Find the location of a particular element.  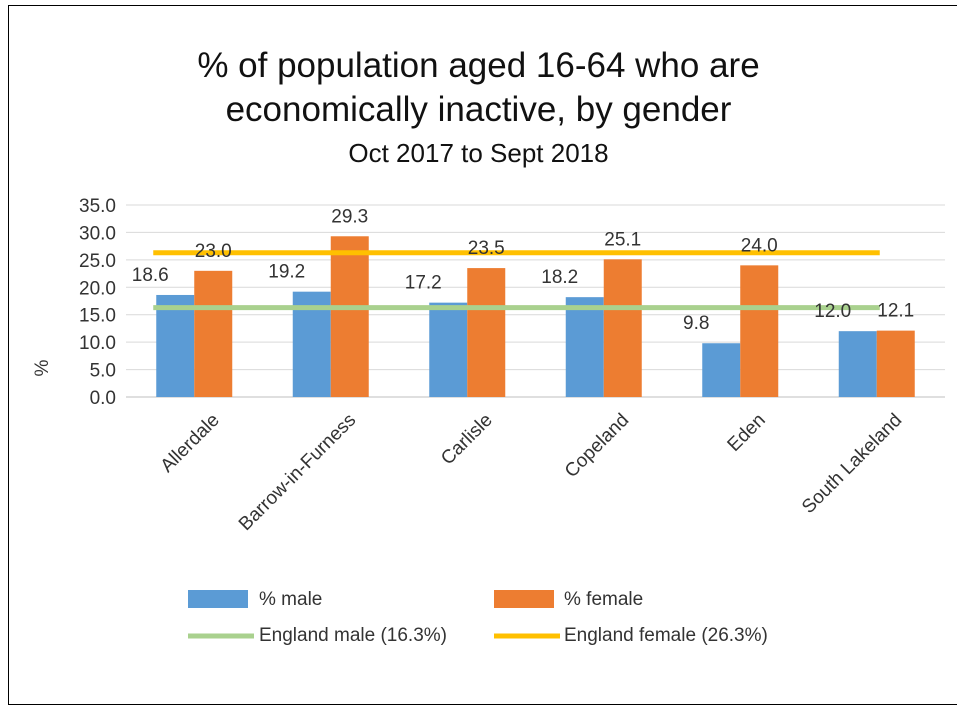

data-label-male: 9.8 is located at coordinates (696, 323).